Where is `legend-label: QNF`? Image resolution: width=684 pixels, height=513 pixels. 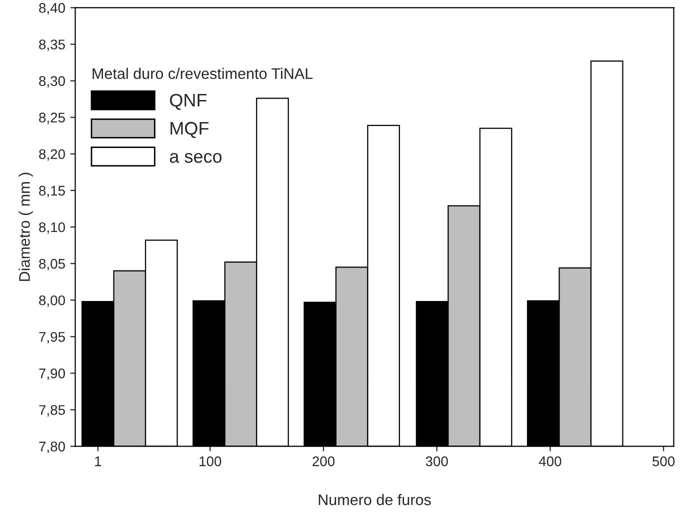
legend-label: QNF is located at coordinates (188, 102).